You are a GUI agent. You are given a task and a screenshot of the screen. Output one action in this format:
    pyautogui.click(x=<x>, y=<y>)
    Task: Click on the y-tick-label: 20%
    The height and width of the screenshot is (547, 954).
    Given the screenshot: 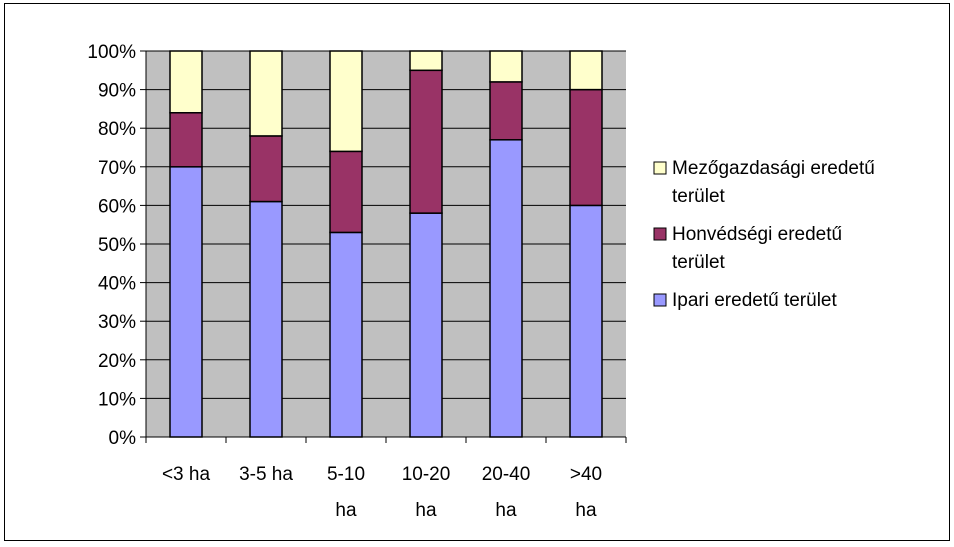 What is the action you would take?
    pyautogui.click(x=117, y=361)
    